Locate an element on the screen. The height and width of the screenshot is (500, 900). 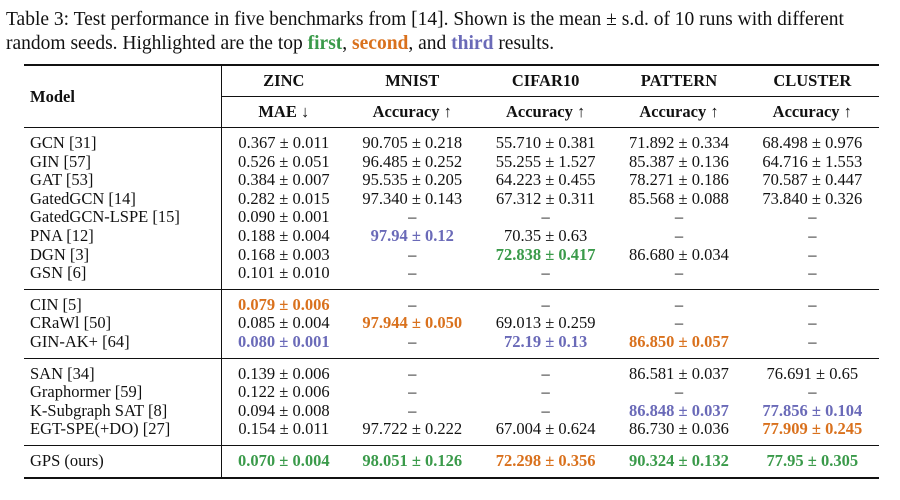
caption-third-label: third is located at coordinates (472, 43).